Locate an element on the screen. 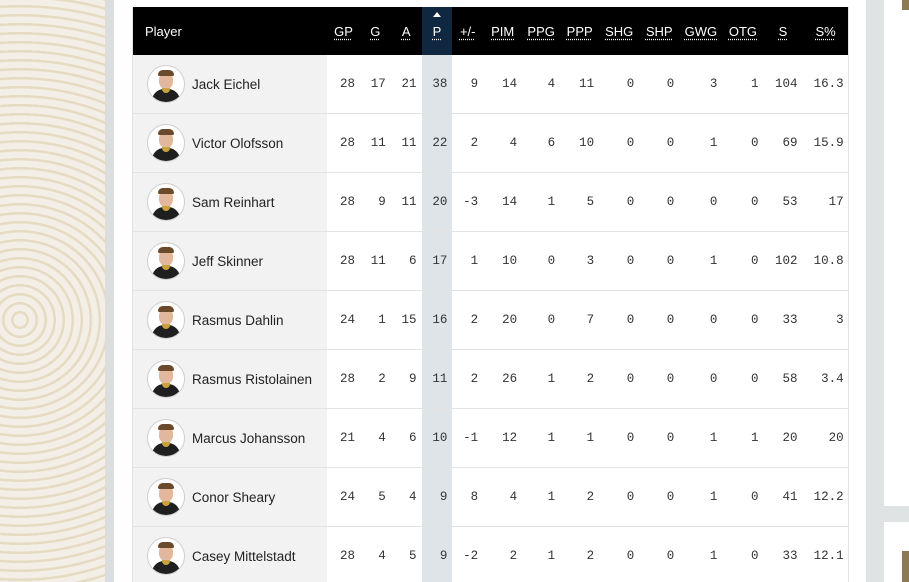 The height and width of the screenshot is (582, 909). column-header-player: Player is located at coordinates (230, 31).